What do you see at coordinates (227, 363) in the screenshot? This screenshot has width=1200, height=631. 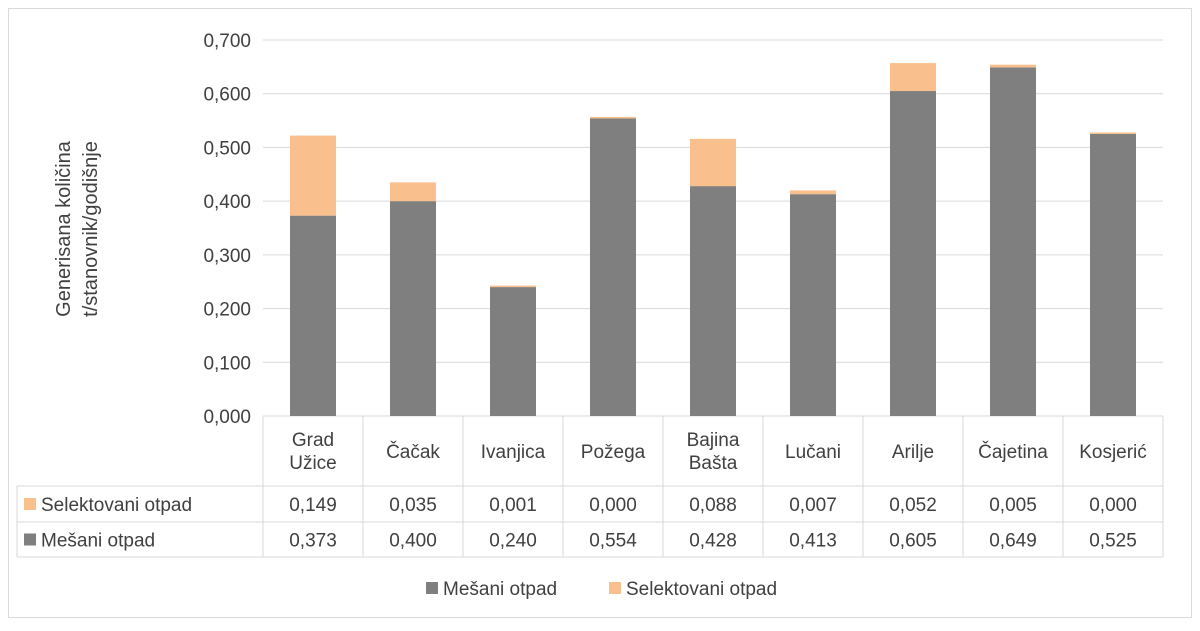 I see `y-tick-label: 0,100` at bounding box center [227, 363].